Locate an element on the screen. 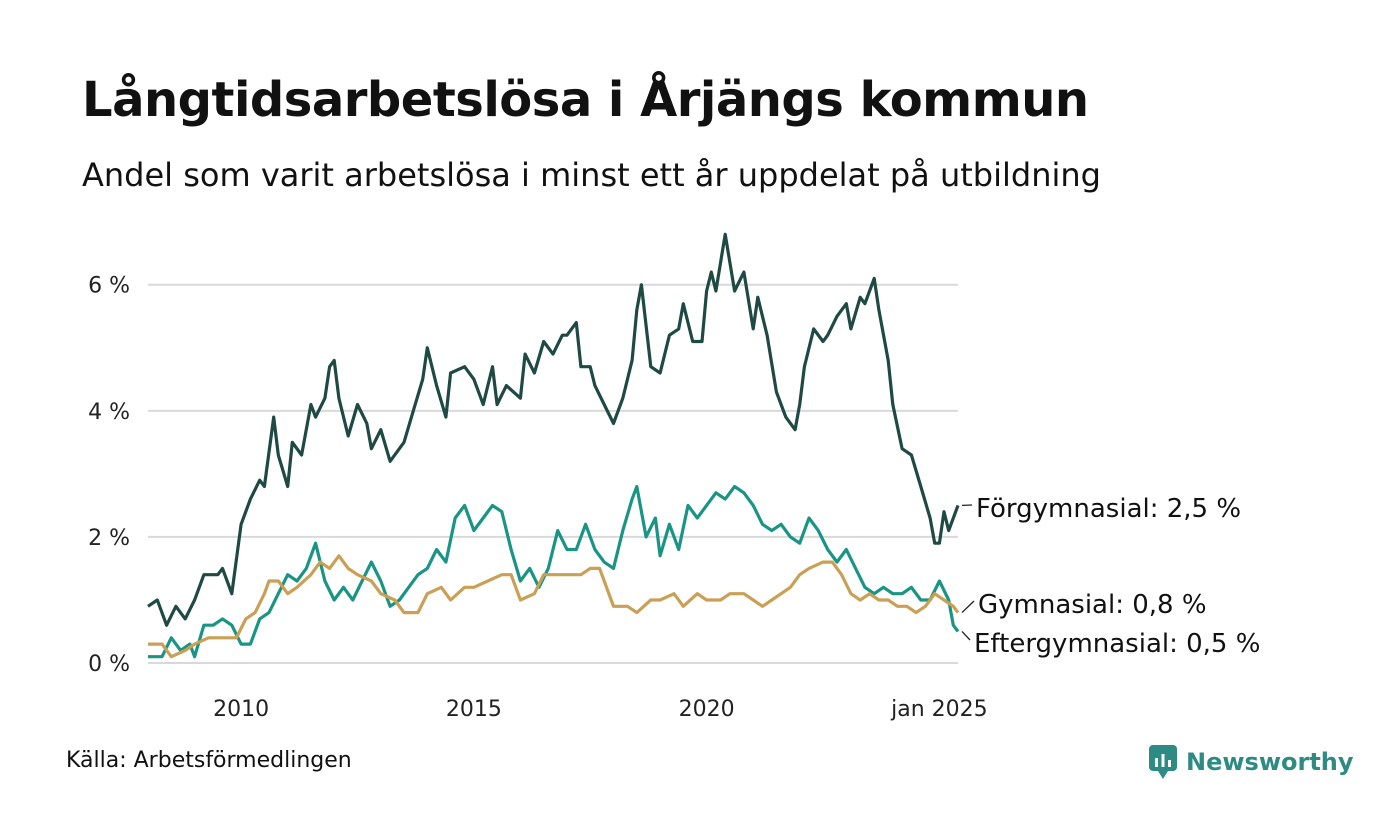 The image size is (1400, 840). series-line-gymnasial is located at coordinates (554, 606).